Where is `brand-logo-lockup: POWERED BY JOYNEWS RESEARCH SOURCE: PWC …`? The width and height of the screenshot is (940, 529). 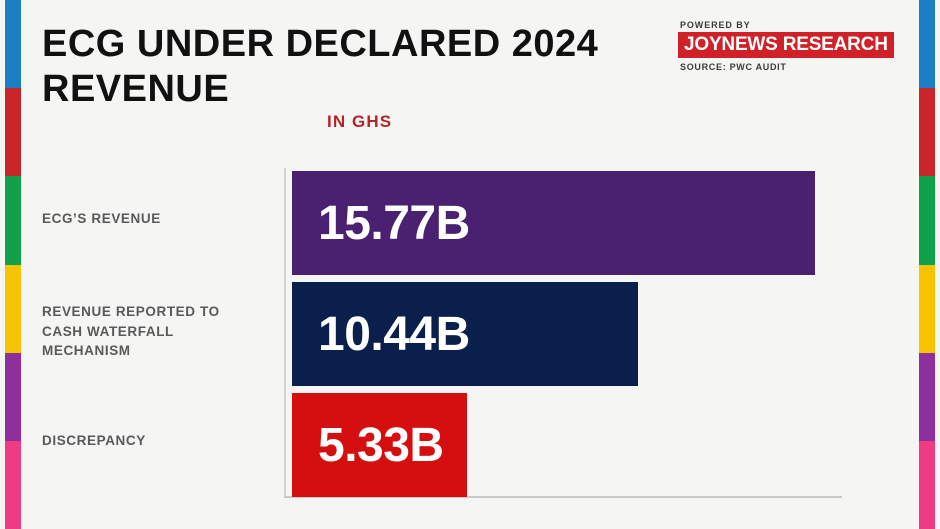 brand-logo-lockup: POWERED BY JOYNEWS RESEARCH SOURCE: PWC … is located at coordinates (786, 46).